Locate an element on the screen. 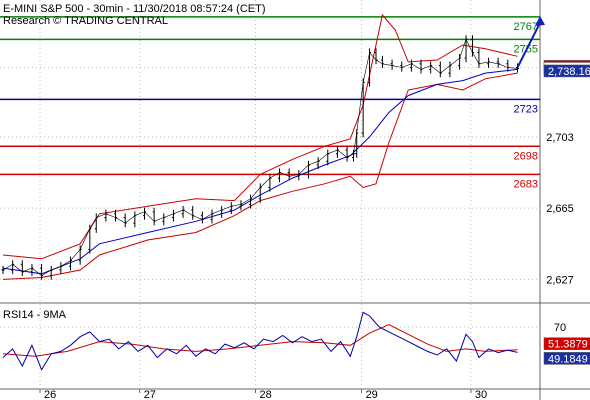 The image size is (590, 400). y-tick-label: 2,627 is located at coordinates (560, 280).